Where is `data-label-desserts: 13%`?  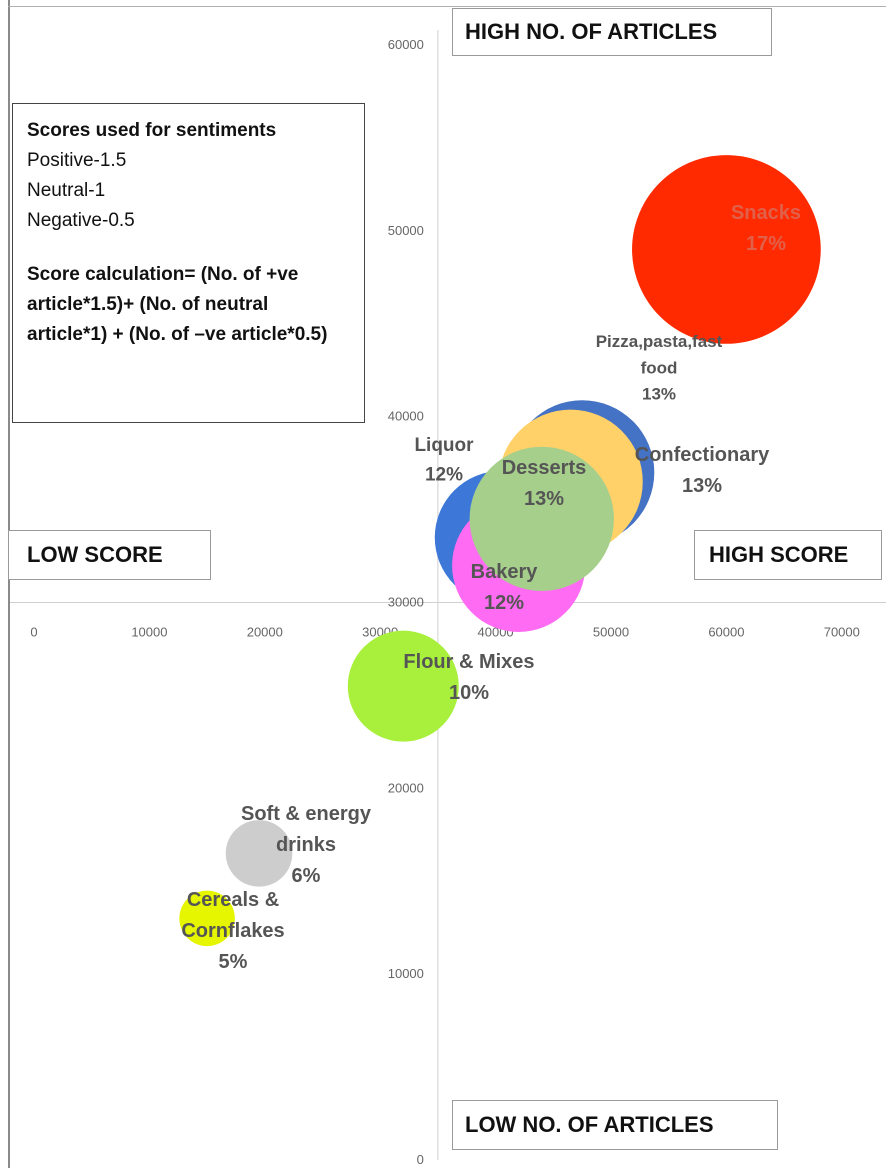 data-label-desserts: 13% is located at coordinates (544, 499).